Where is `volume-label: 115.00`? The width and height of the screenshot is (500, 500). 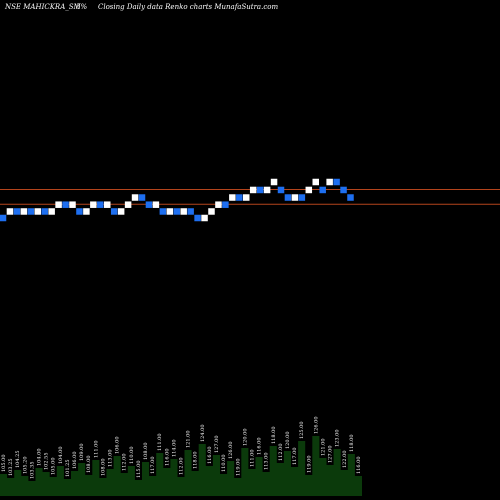 volume-label: 115.00 is located at coordinates (139, 470).